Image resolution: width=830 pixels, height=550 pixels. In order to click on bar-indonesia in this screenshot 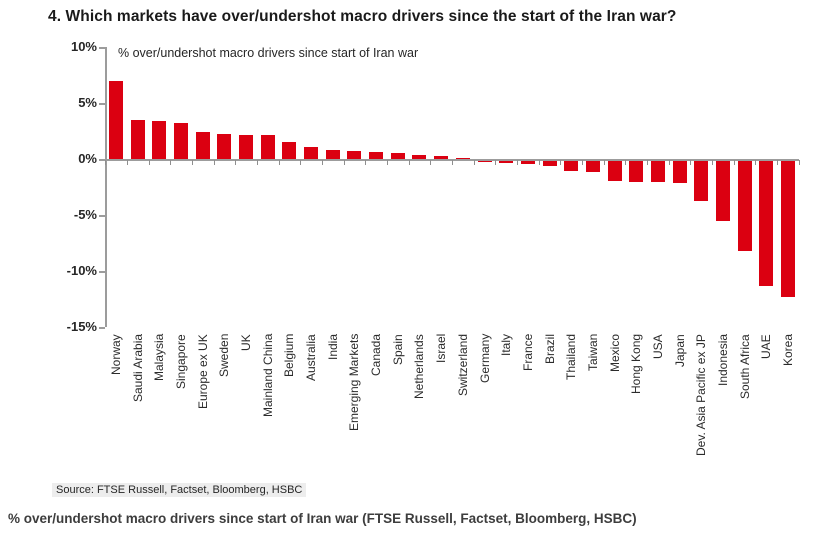, I will do `click(722, 190)`.